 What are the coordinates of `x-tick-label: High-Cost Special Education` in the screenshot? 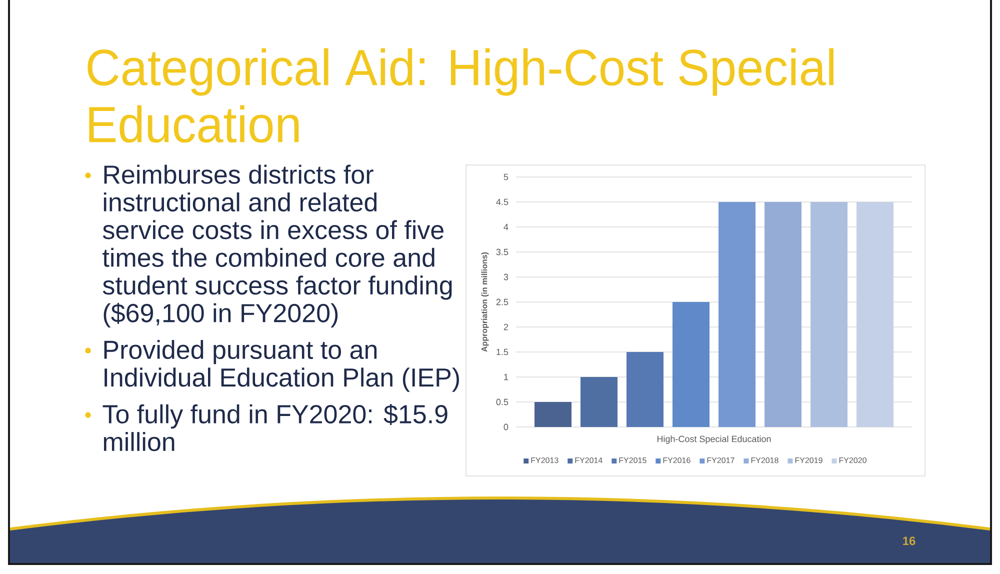 It's located at (714, 440).